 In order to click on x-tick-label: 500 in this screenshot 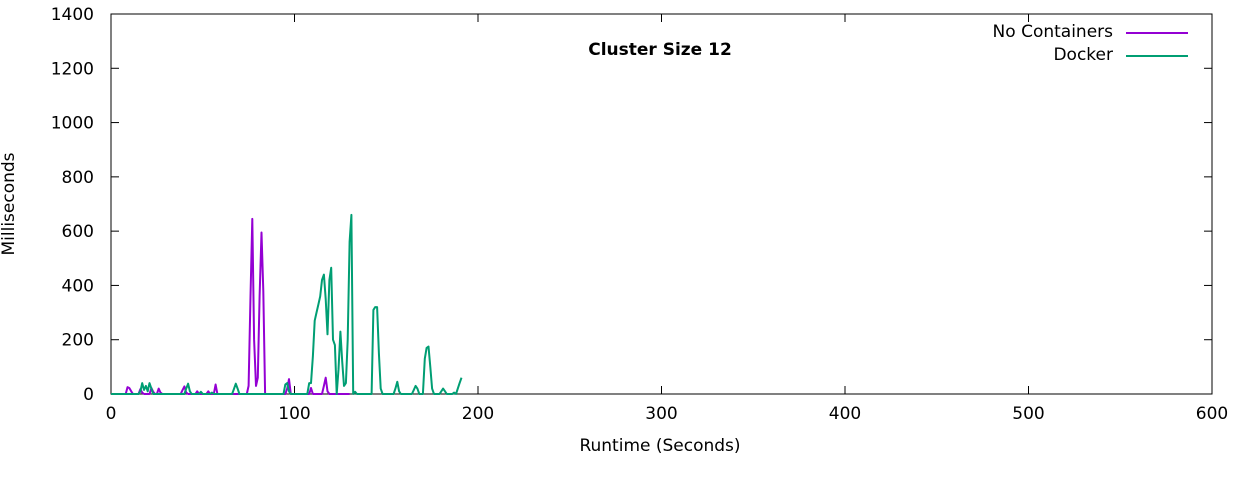, I will do `click(1028, 414)`.